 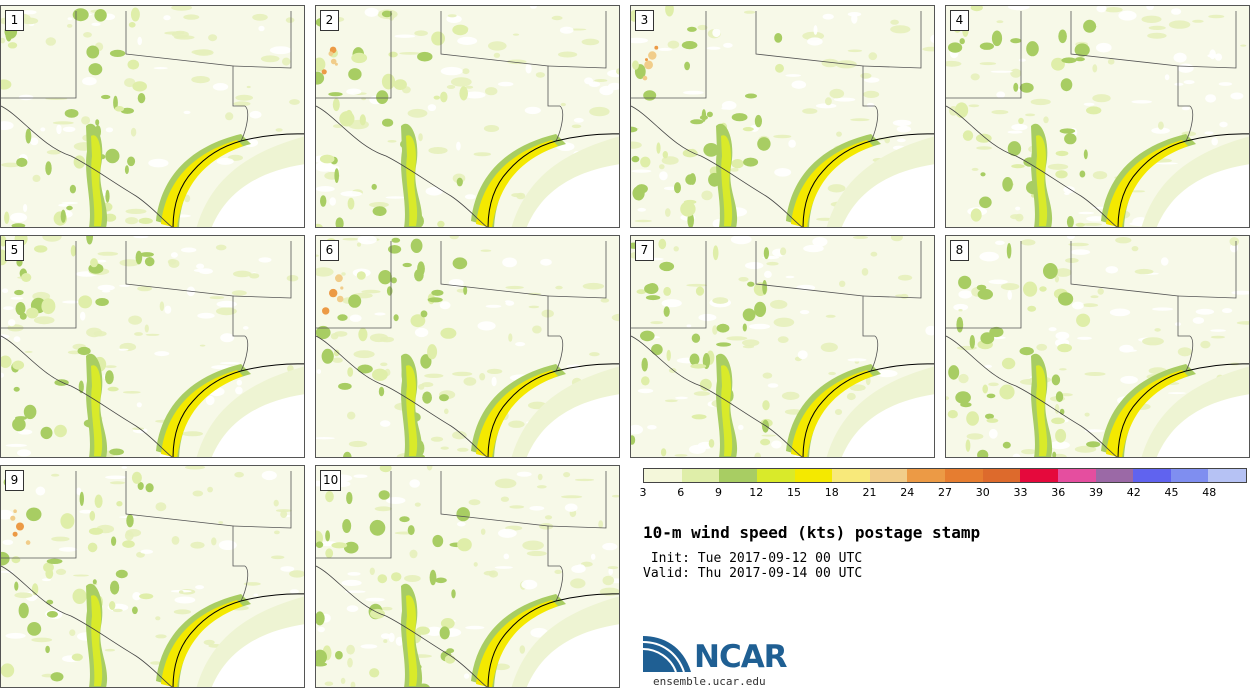 What do you see at coordinates (14, 250) in the screenshot?
I see `member-number: 5` at bounding box center [14, 250].